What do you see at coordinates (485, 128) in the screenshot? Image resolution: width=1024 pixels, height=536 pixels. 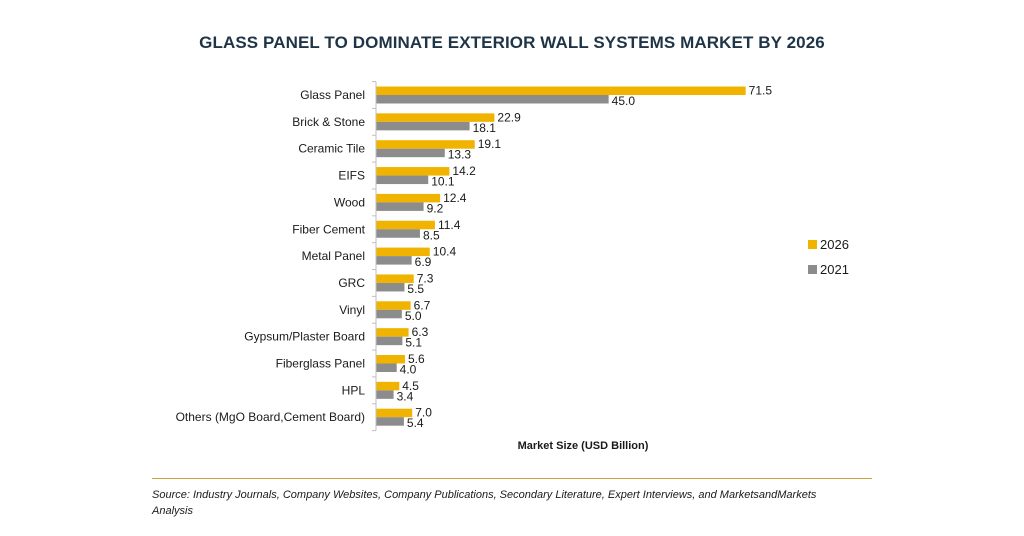 I see `value-label-2021: 18.1` at bounding box center [485, 128].